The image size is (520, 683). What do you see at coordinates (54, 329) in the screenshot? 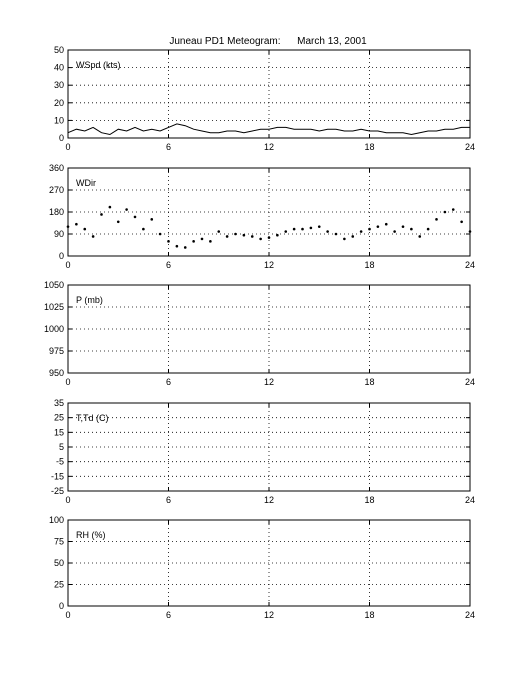
I see `y-tick-label: 1000` at bounding box center [54, 329].